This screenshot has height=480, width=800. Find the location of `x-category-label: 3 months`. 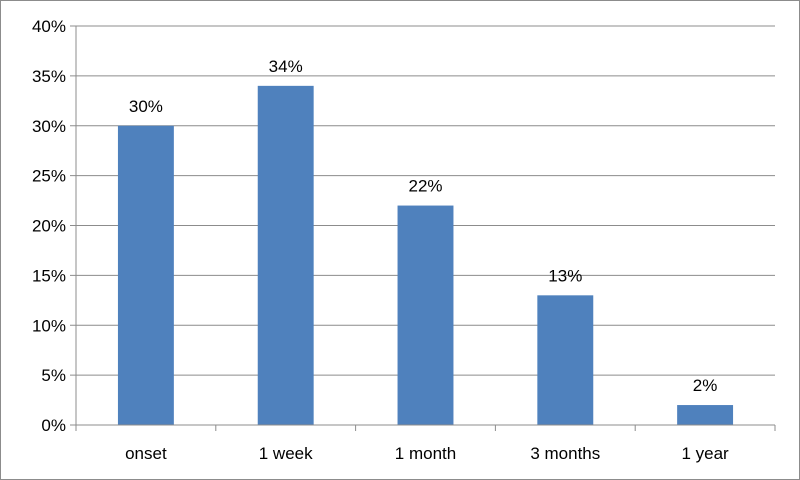

x-category-label: 3 months is located at coordinates (565, 453).